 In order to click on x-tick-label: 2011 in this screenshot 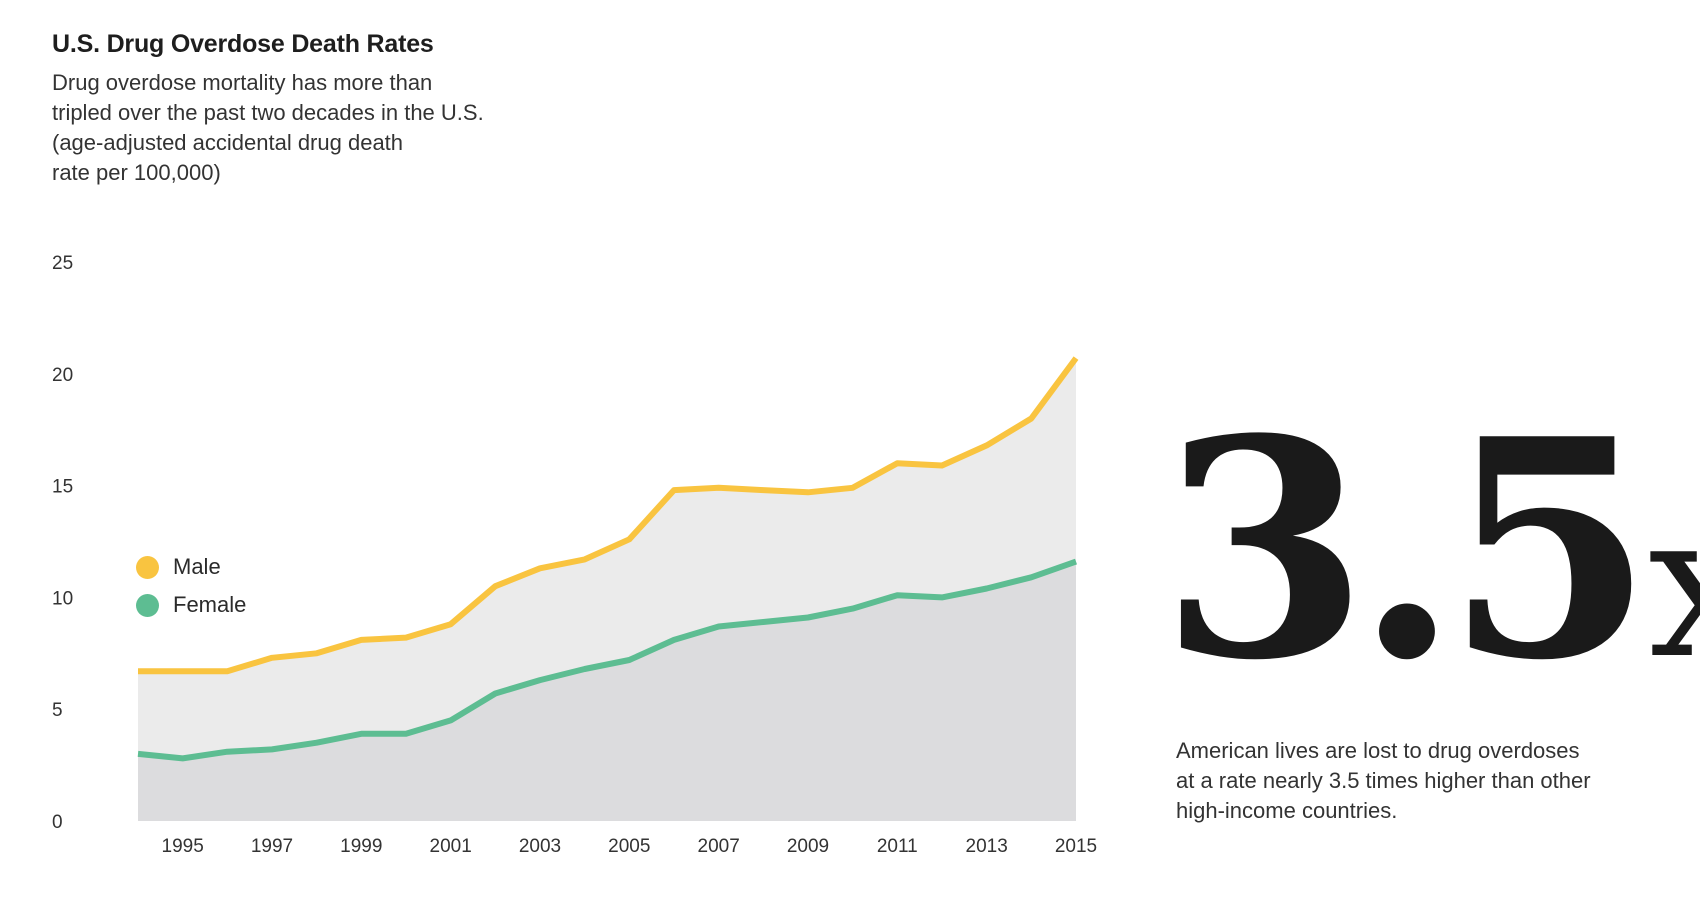, I will do `click(897, 846)`.